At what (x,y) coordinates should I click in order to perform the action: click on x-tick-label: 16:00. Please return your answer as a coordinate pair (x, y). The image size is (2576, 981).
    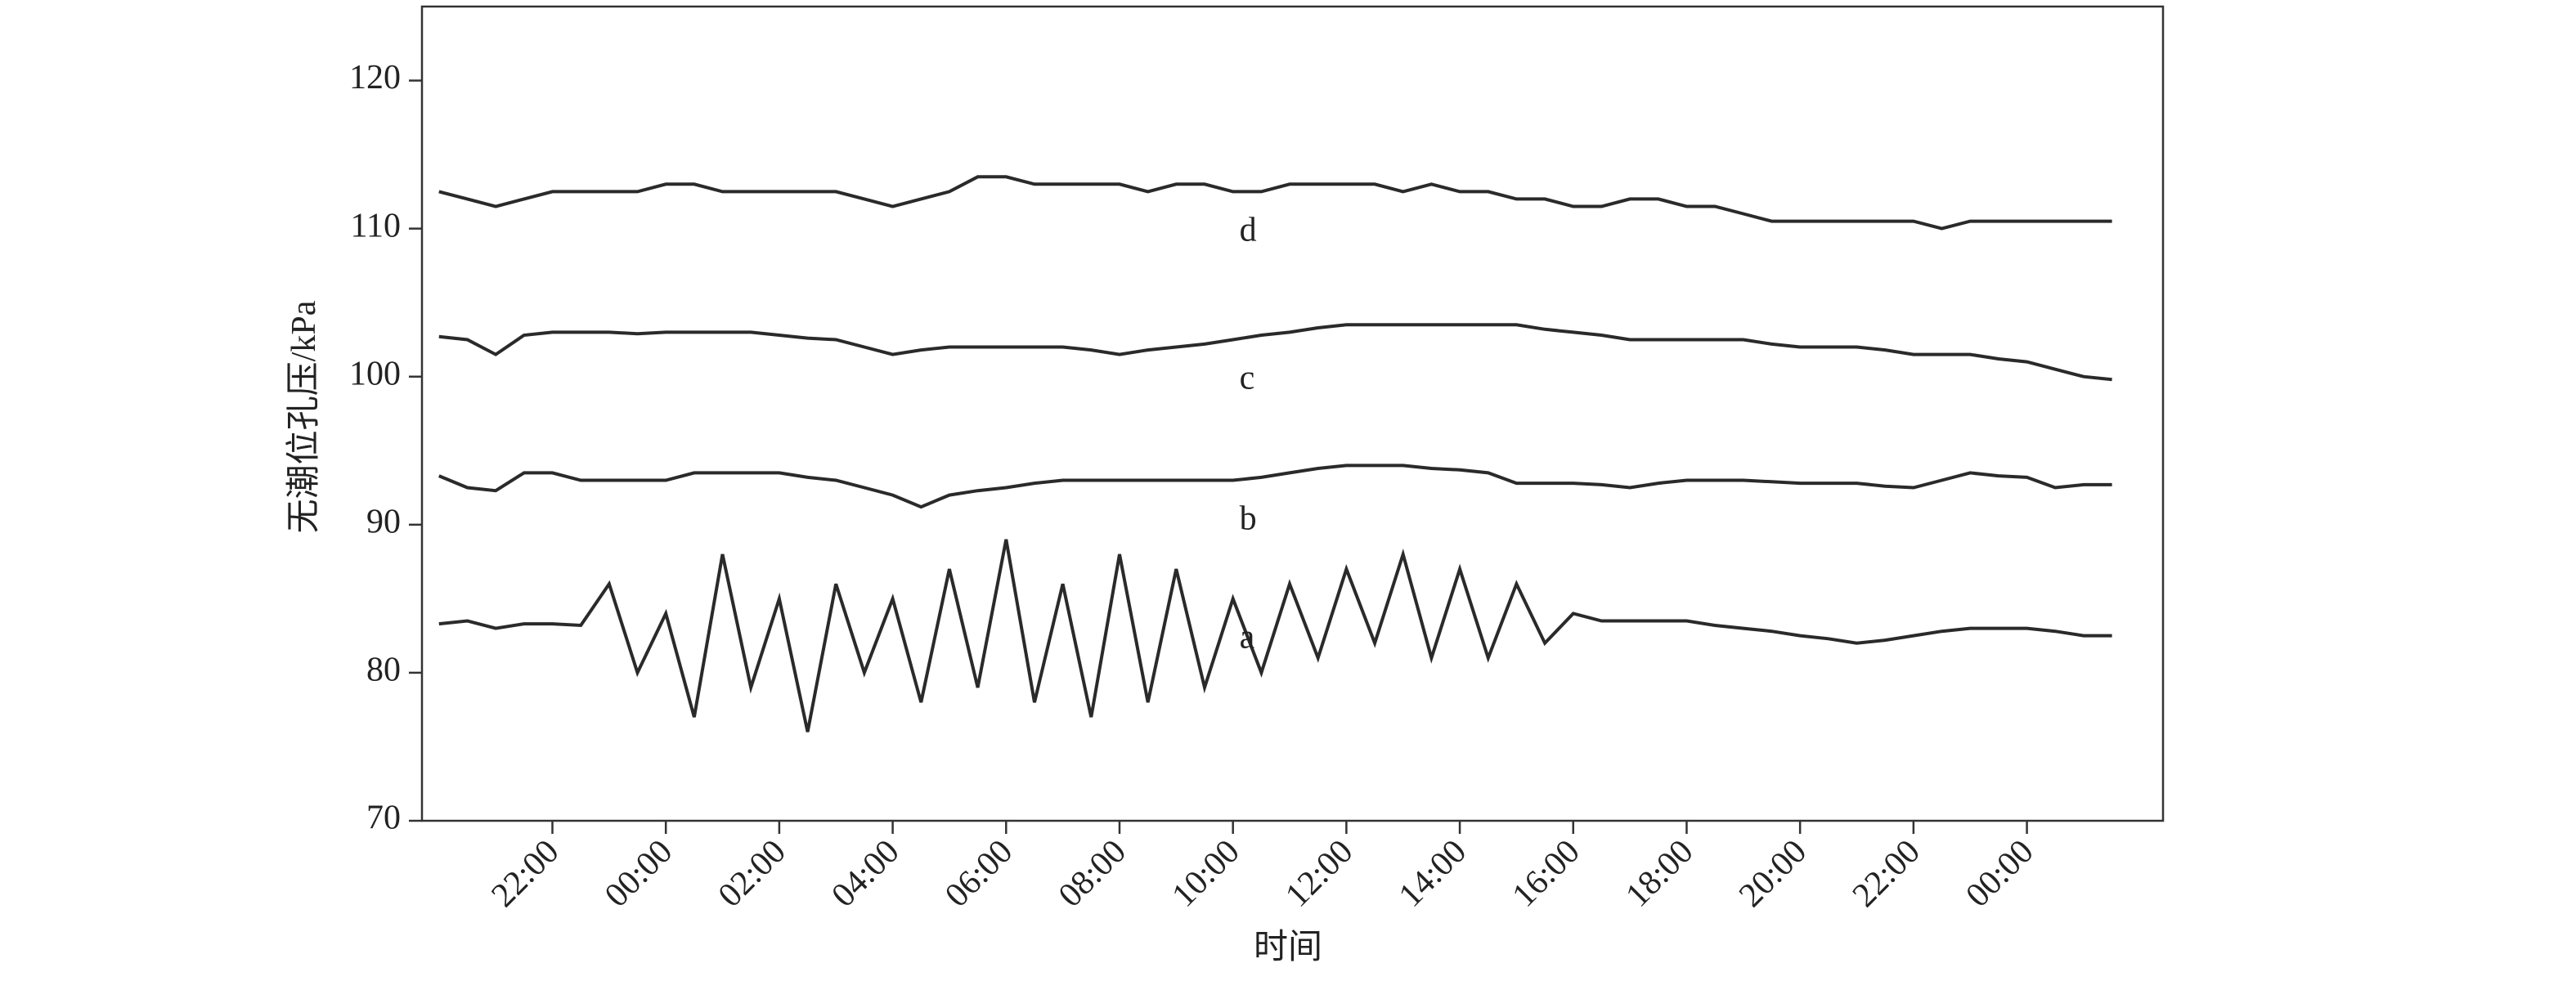
    Looking at the image, I should click on (1546, 874).